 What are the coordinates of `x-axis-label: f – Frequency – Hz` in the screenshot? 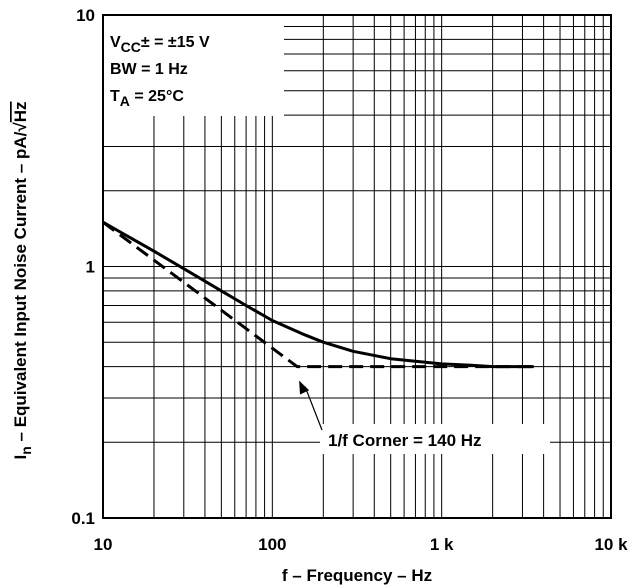 It's located at (357, 575).